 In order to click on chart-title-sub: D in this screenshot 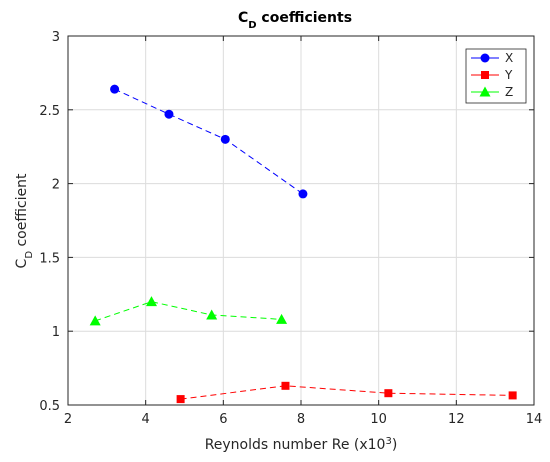, I will do `click(252, 25)`.